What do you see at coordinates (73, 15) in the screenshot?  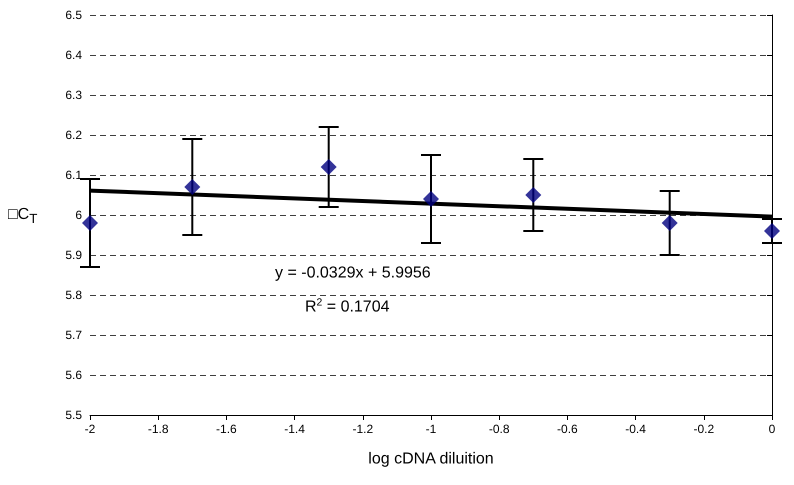 I see `y-tick-label: 6.5` at bounding box center [73, 15].